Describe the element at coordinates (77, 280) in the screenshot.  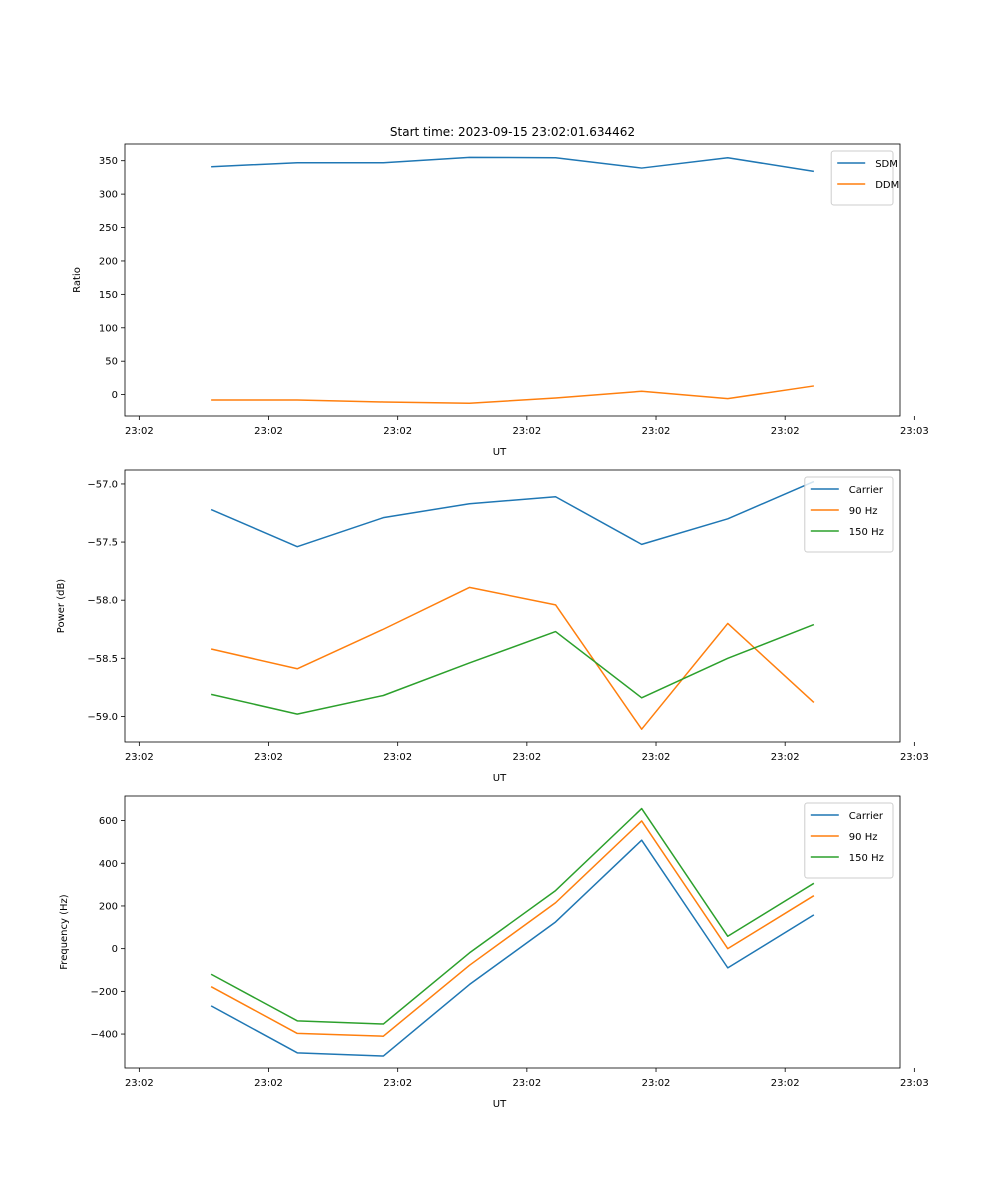
I see `y-axis-label: Ratio` at that location.